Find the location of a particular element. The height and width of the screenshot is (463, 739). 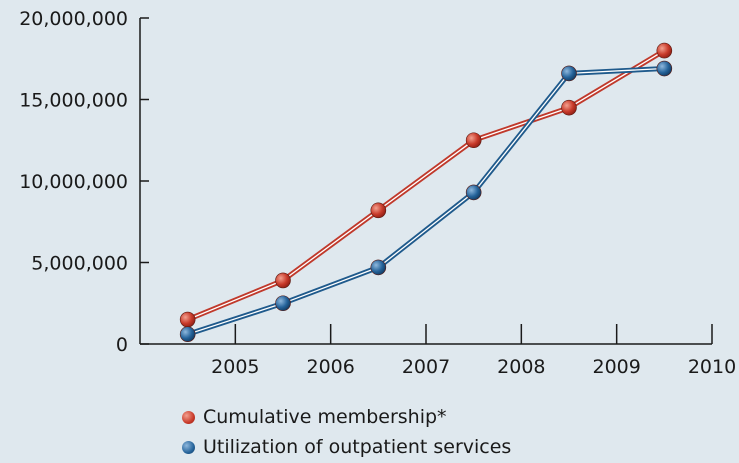

x-tick-label: 2006 is located at coordinates (330, 367).